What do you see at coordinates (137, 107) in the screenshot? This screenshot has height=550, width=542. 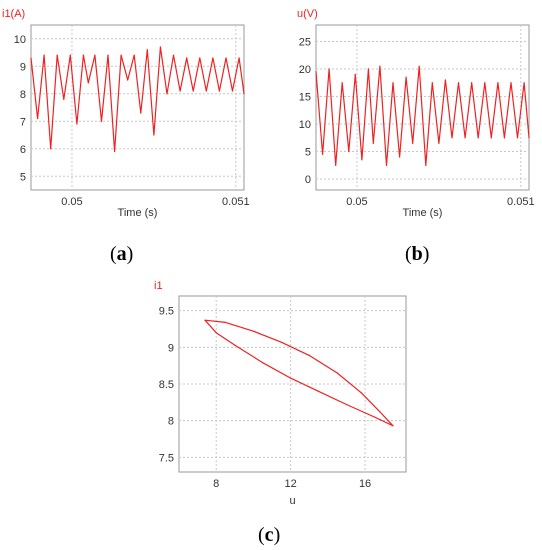 I see `plot-area-a` at bounding box center [137, 107].